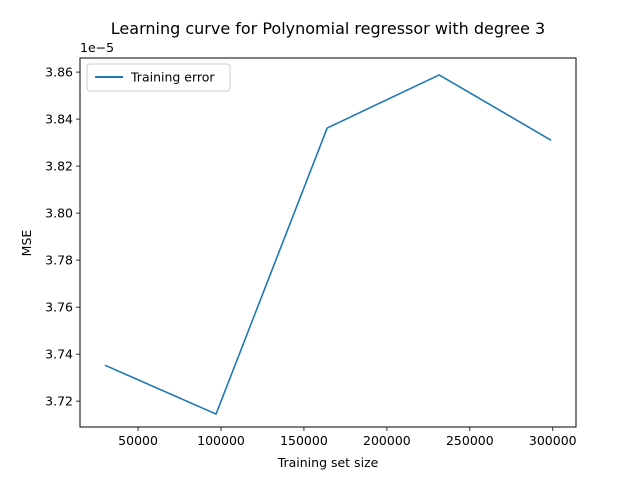  I want to click on x-tick-label: 100000, so click(221, 440).